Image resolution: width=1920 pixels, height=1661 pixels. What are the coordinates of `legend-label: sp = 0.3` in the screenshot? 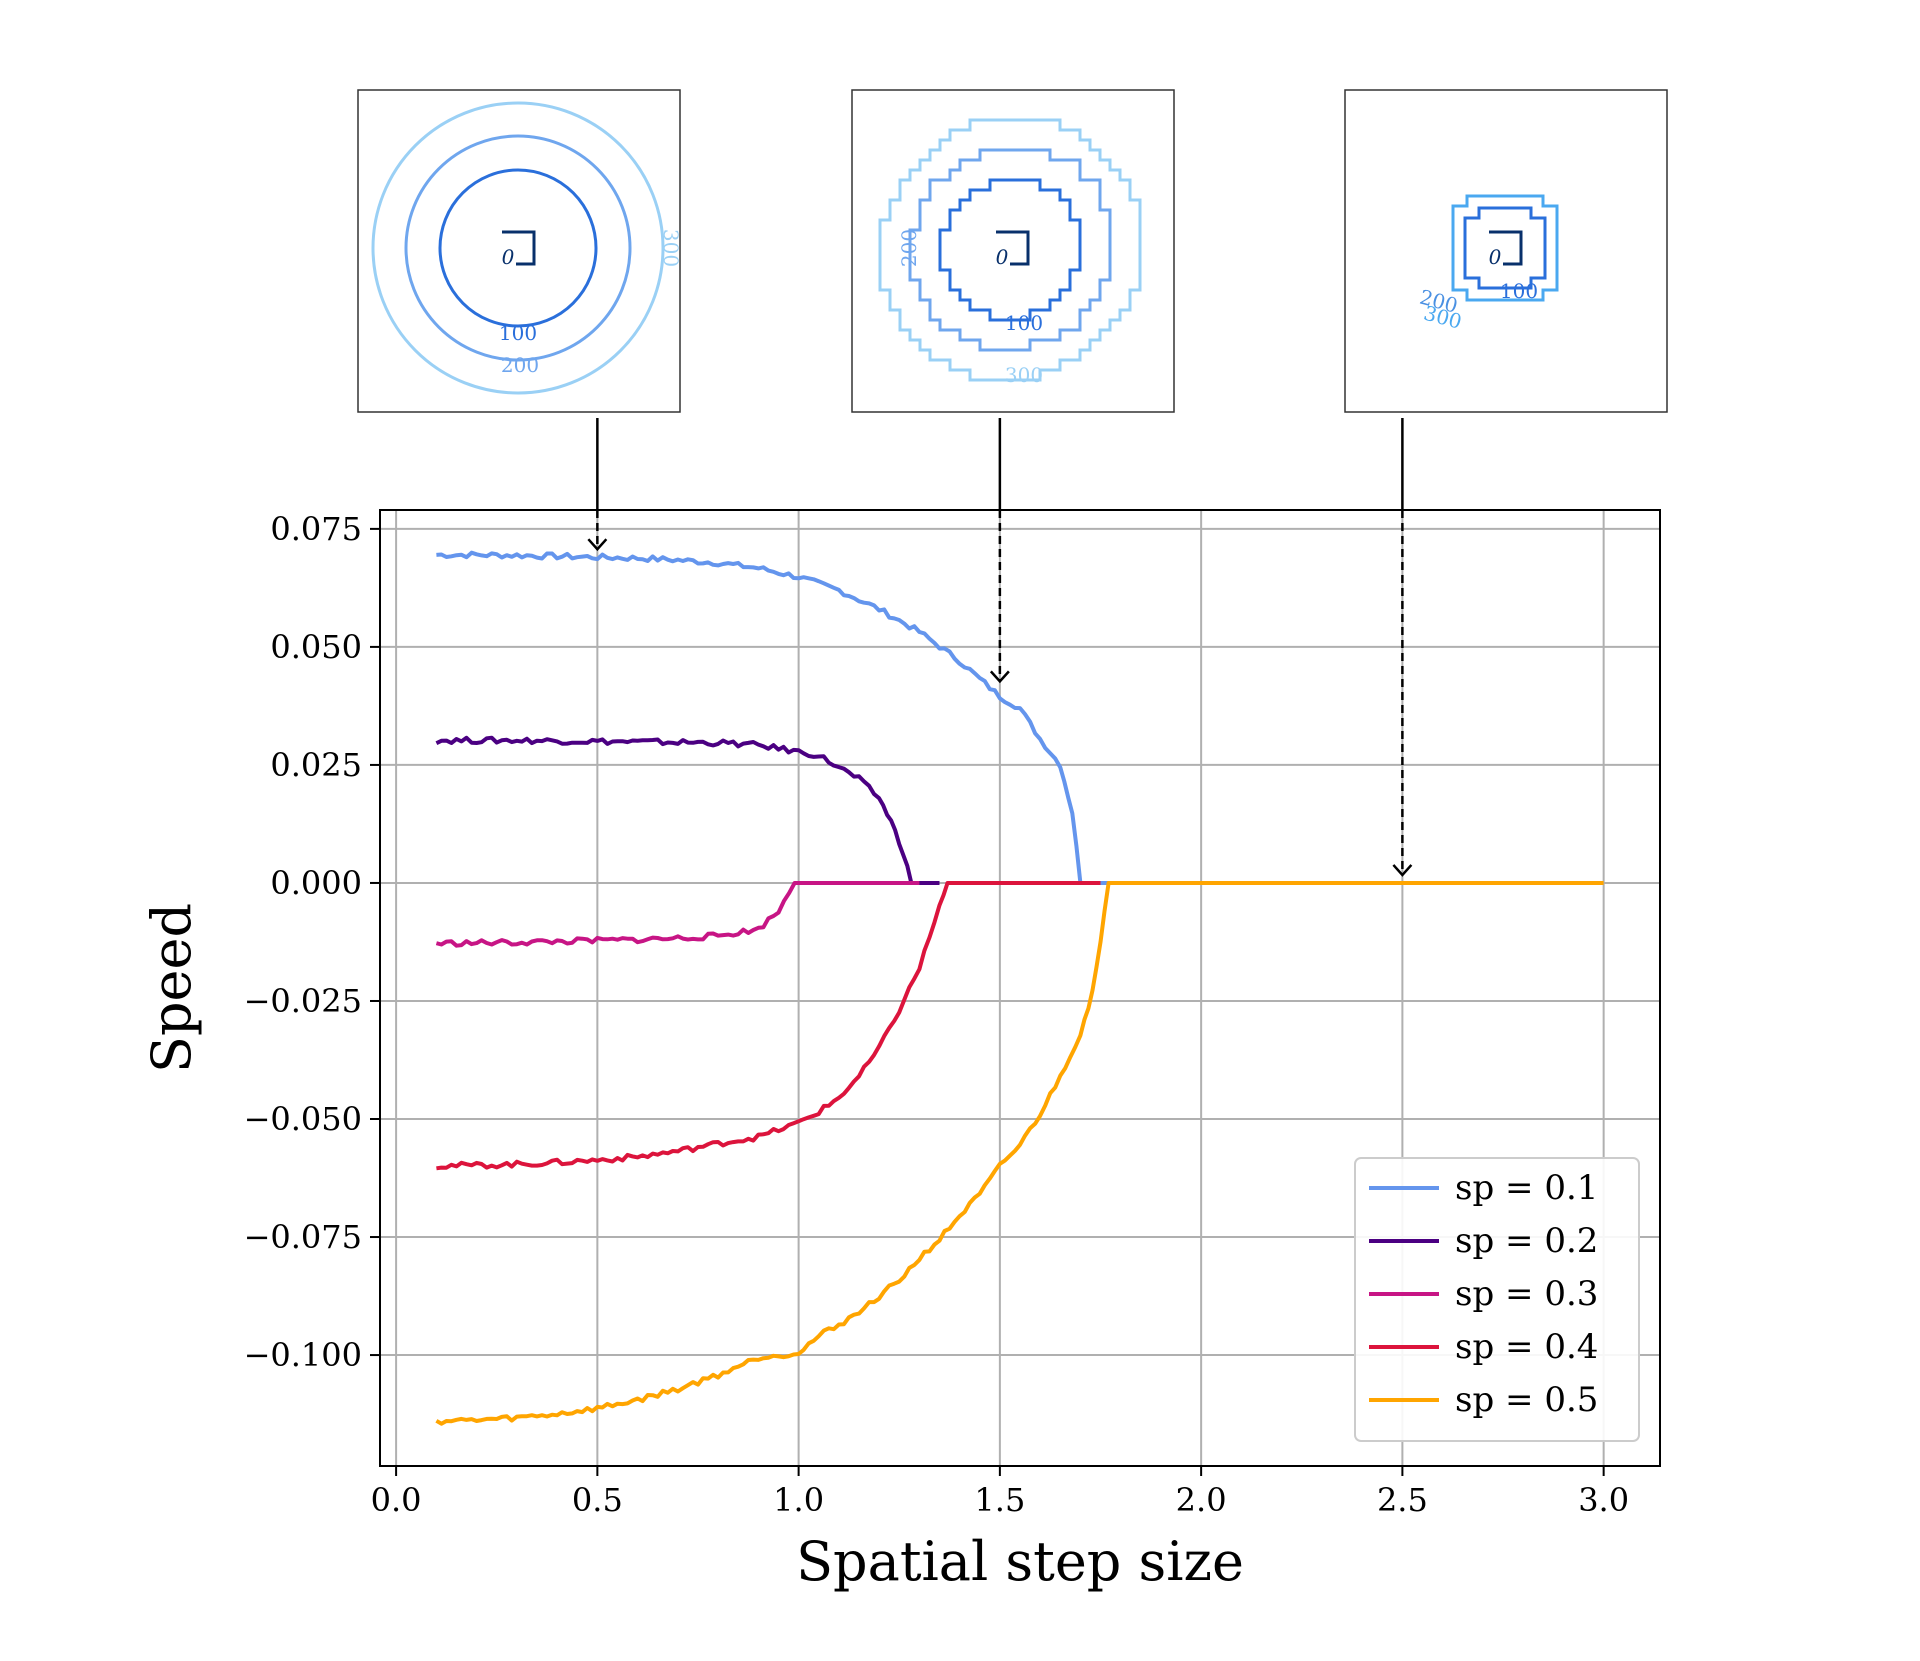 It's located at (1526, 1294).